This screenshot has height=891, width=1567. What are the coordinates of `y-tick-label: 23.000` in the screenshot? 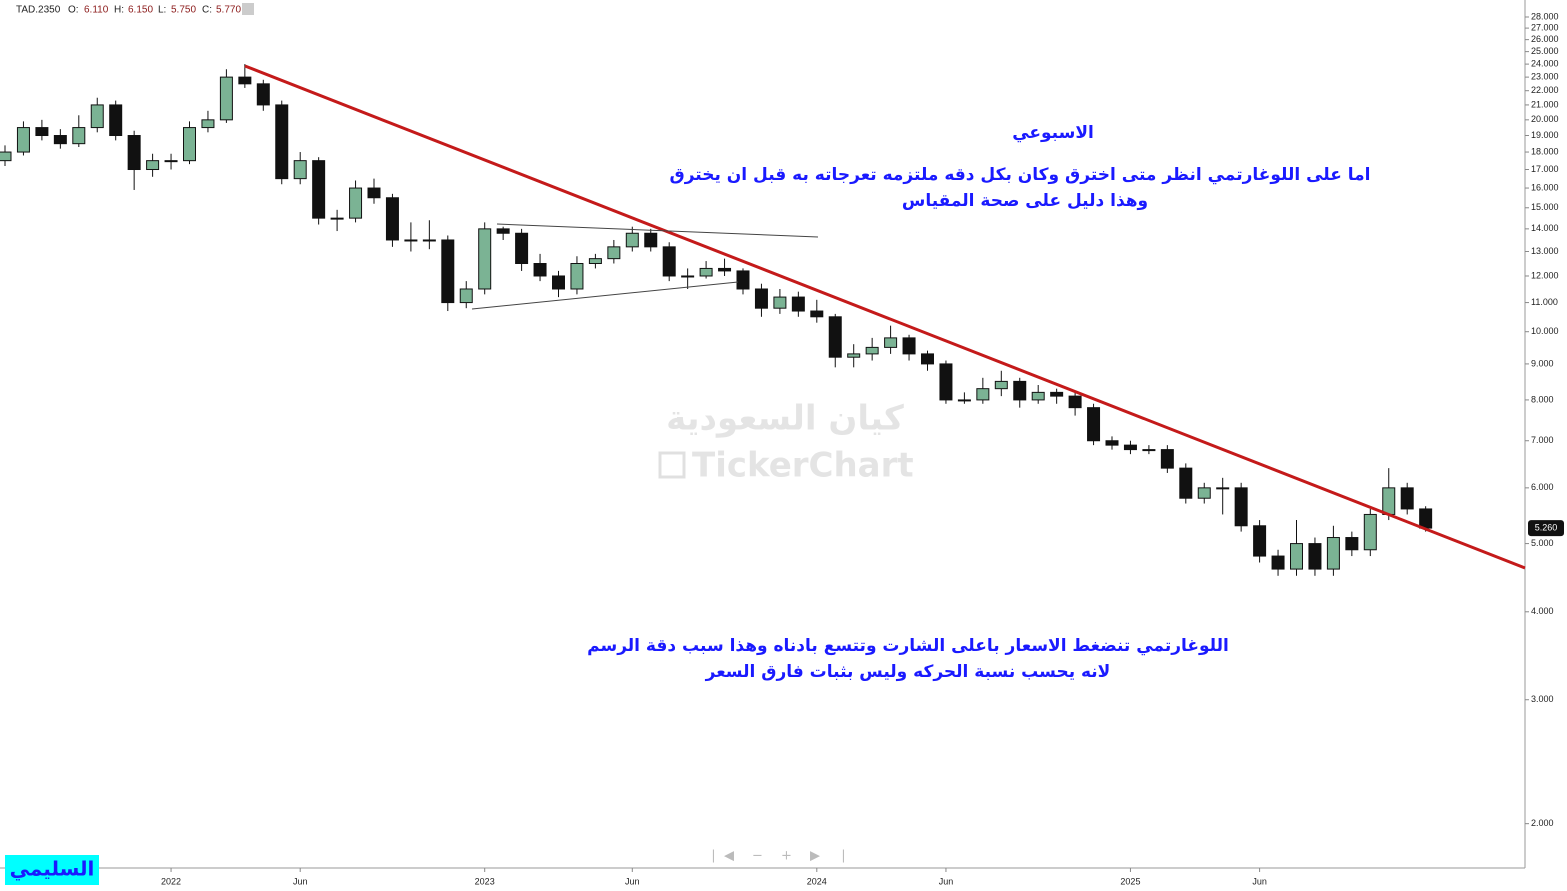 It's located at (1545, 76).